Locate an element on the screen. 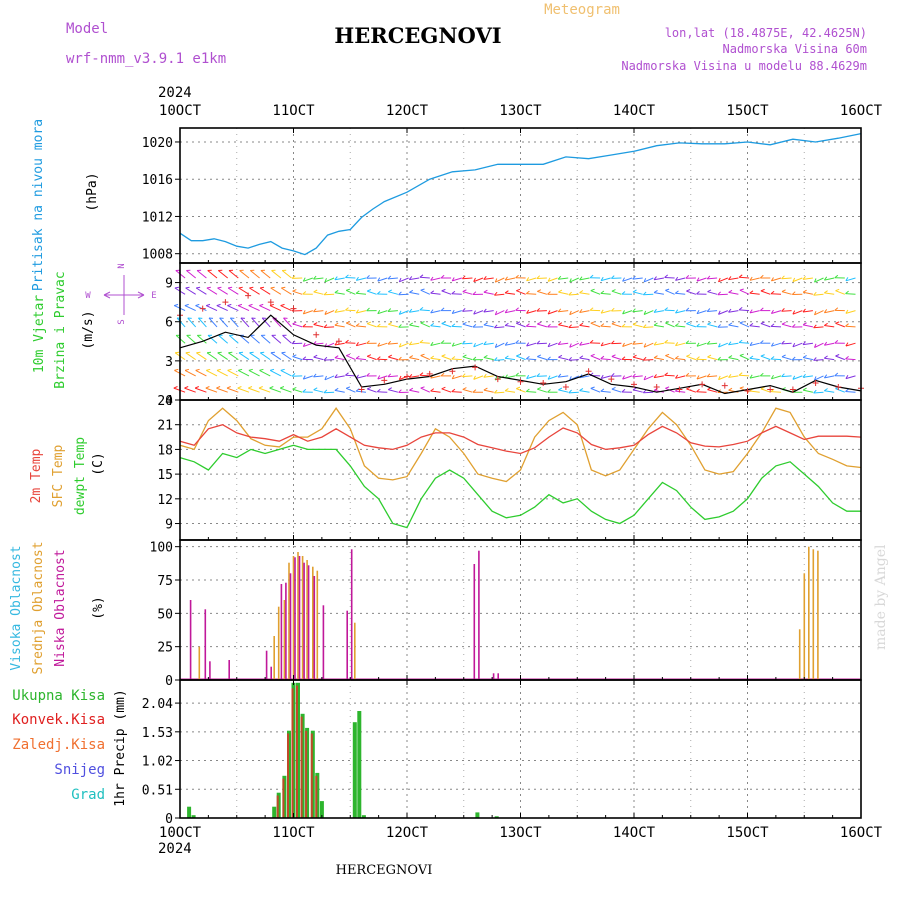 Image resolution: width=900 pixels, height=900 pixels. time-label-top: 15OCT is located at coordinates (747, 111).